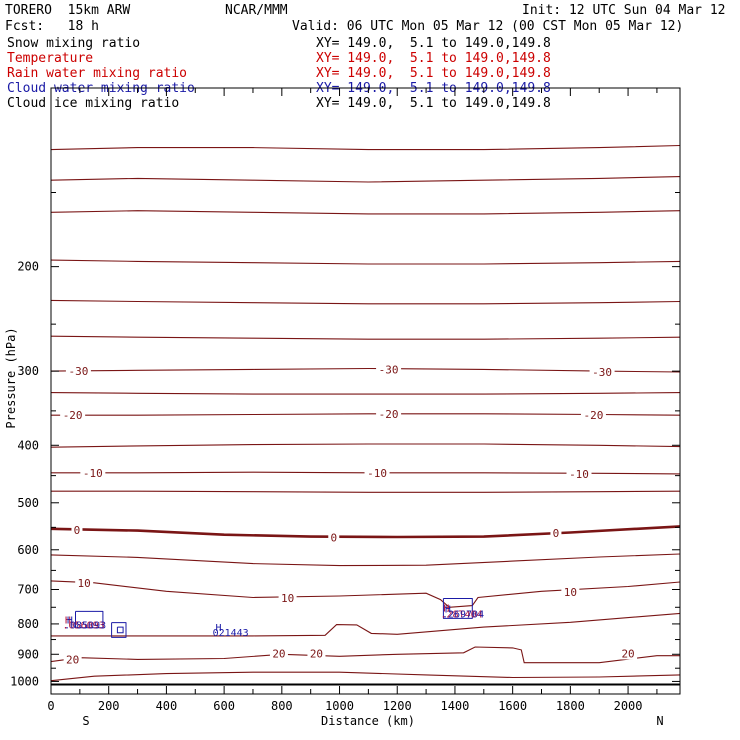  What do you see at coordinates (52, 26) in the screenshot?
I see `forecast-hour: Fcst: 18 h` at bounding box center [52, 26].